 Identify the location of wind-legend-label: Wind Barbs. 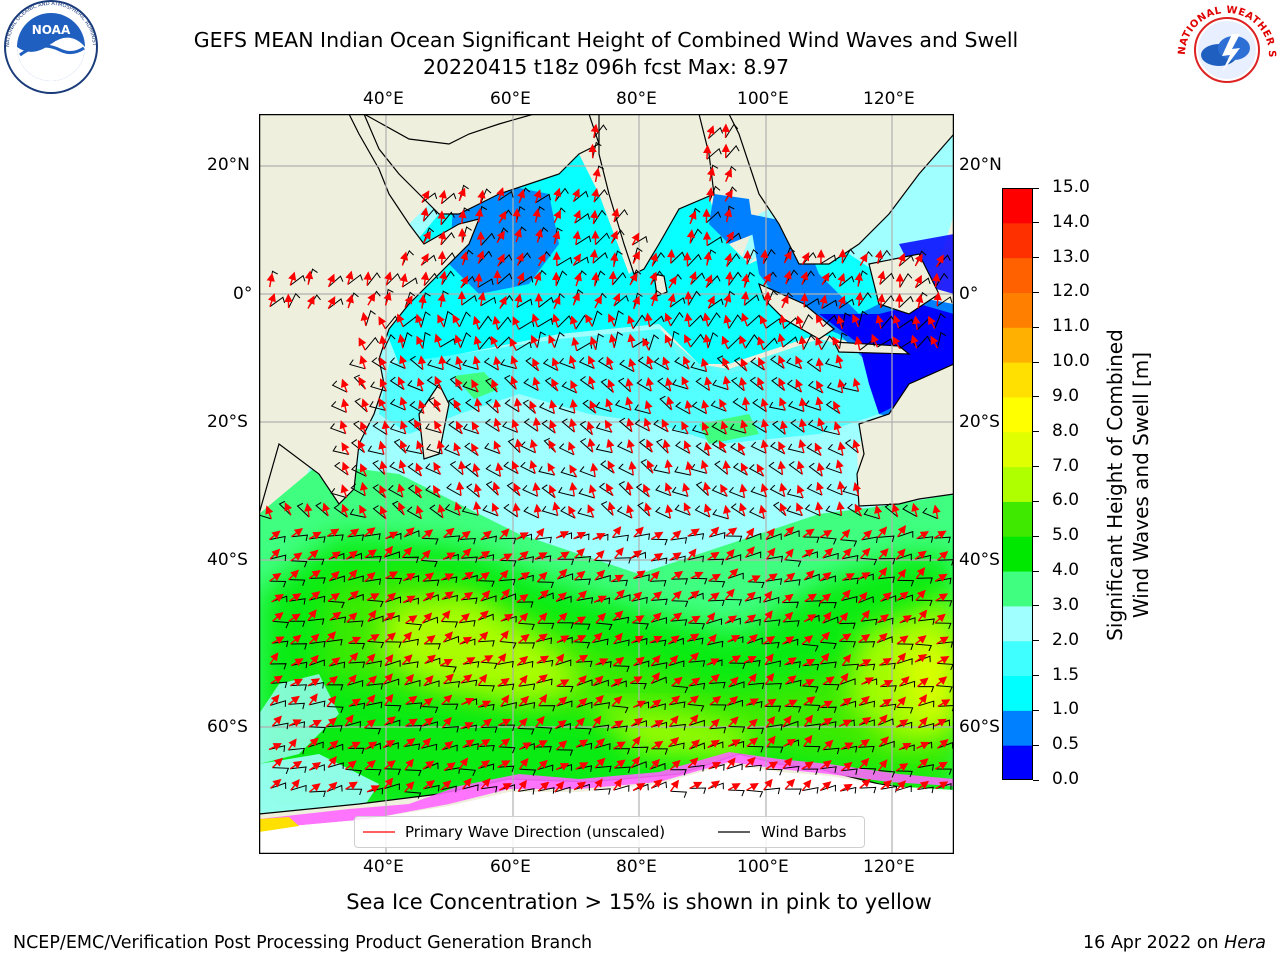
(804, 832).